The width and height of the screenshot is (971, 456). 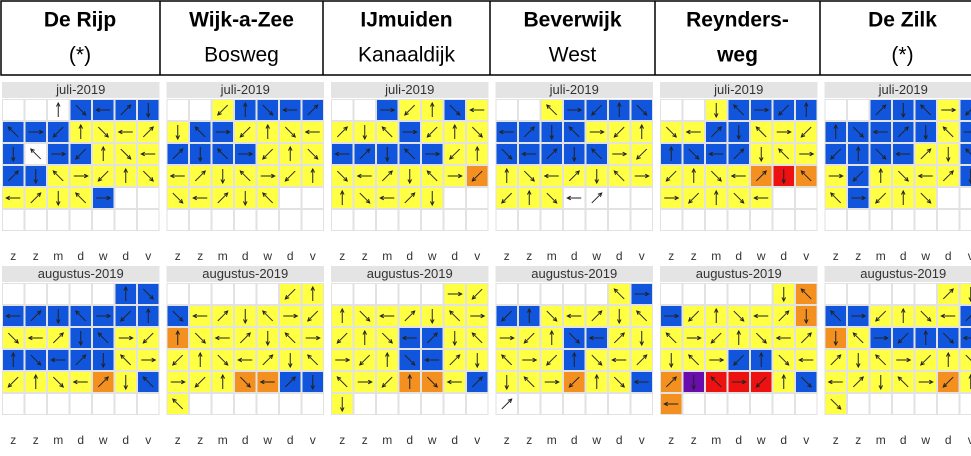 I want to click on weekday-label: z, so click(x=836, y=256).